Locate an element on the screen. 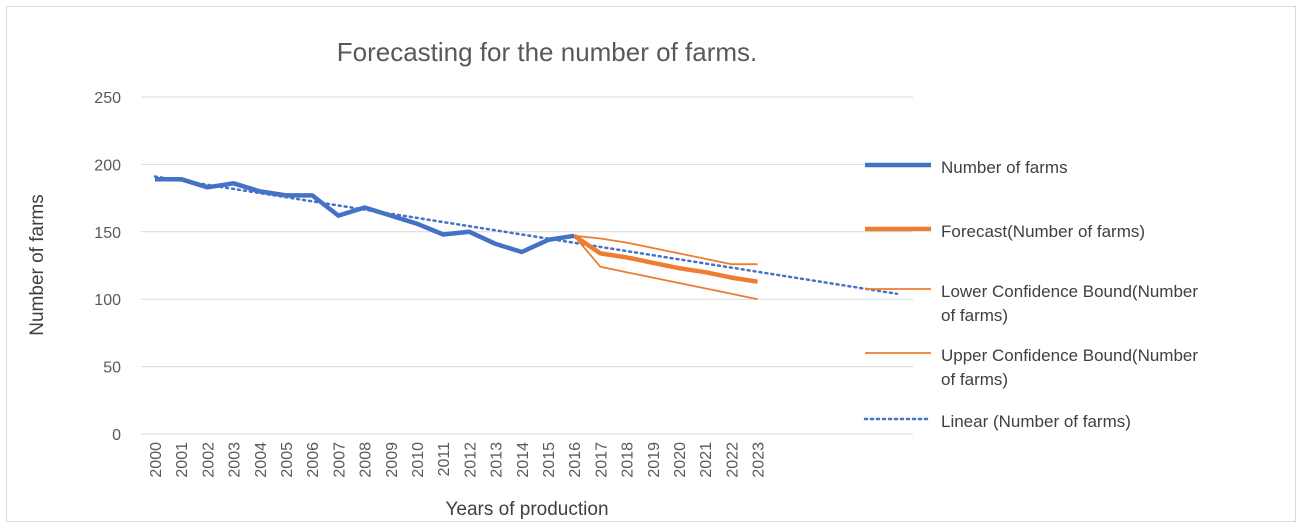  x-tick-label: 2005 is located at coordinates (287, 460).